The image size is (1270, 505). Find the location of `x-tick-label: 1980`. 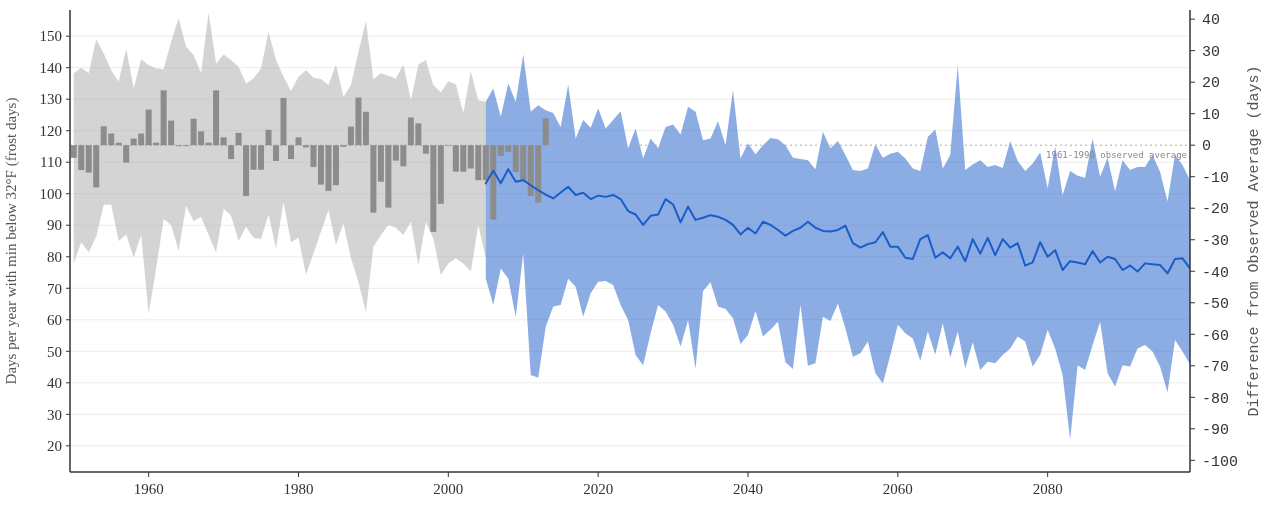

x-tick-label: 1980 is located at coordinates (298, 489).